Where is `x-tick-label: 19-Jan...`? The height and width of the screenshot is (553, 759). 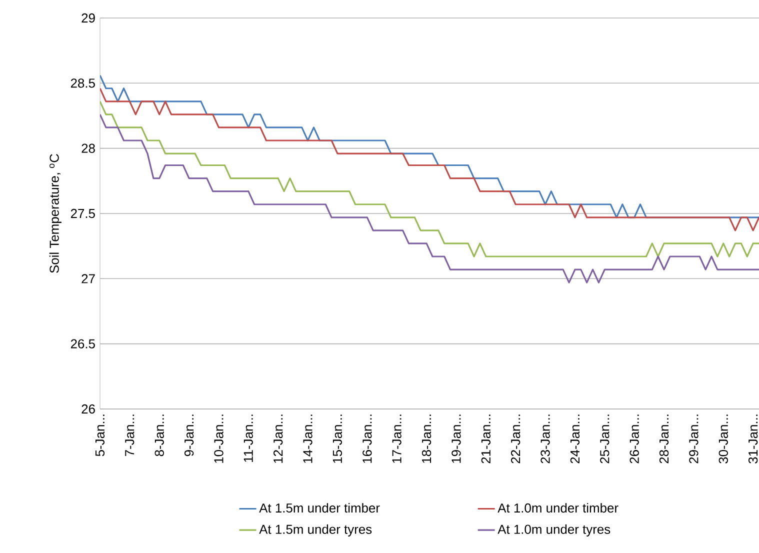 x-tick-label: 19-Jan... is located at coordinates (456, 438).